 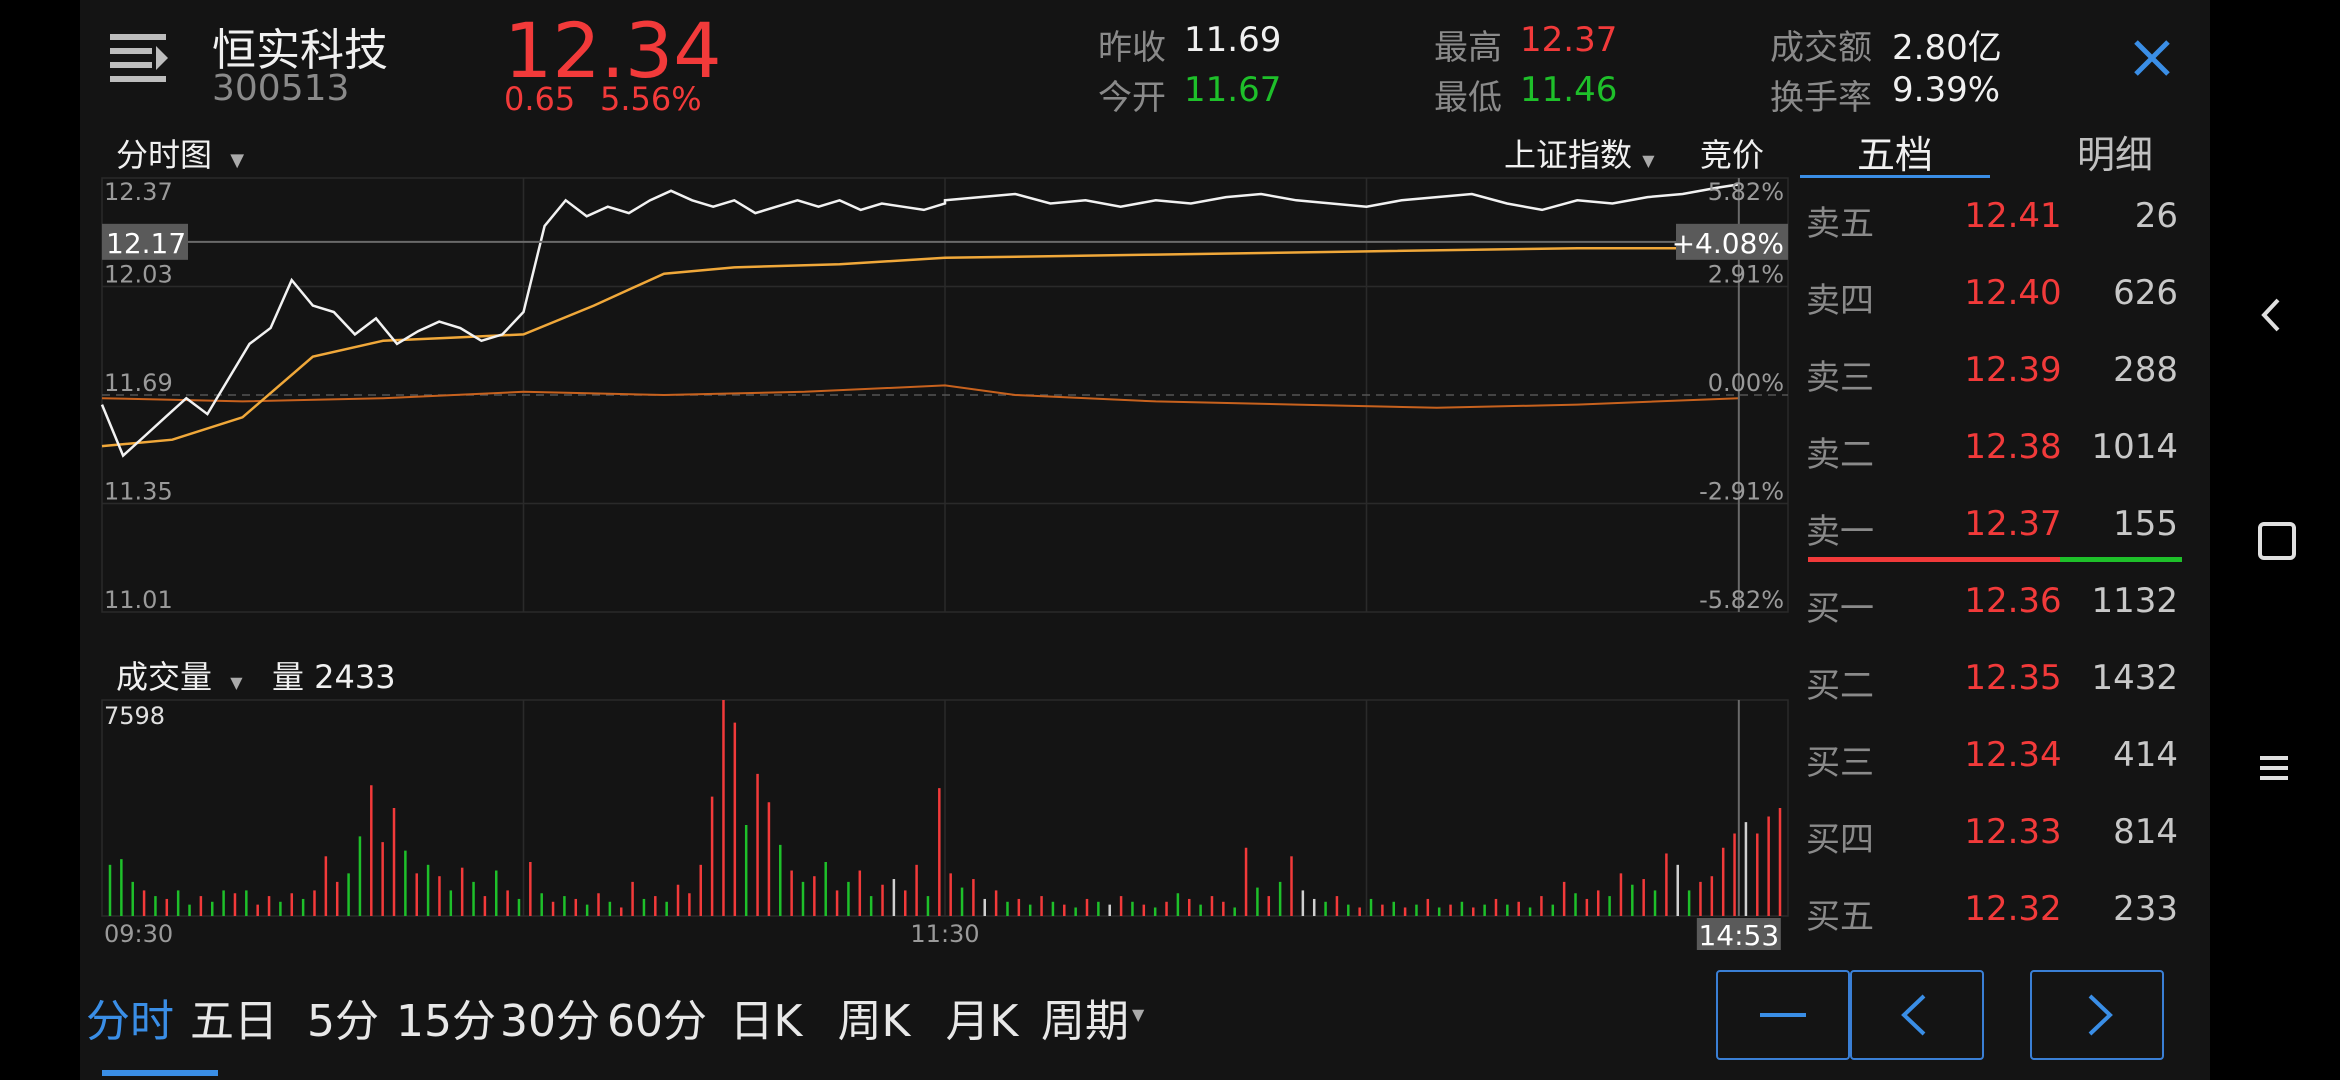 I want to click on period-tab: 30分, so click(x=550, y=1021).